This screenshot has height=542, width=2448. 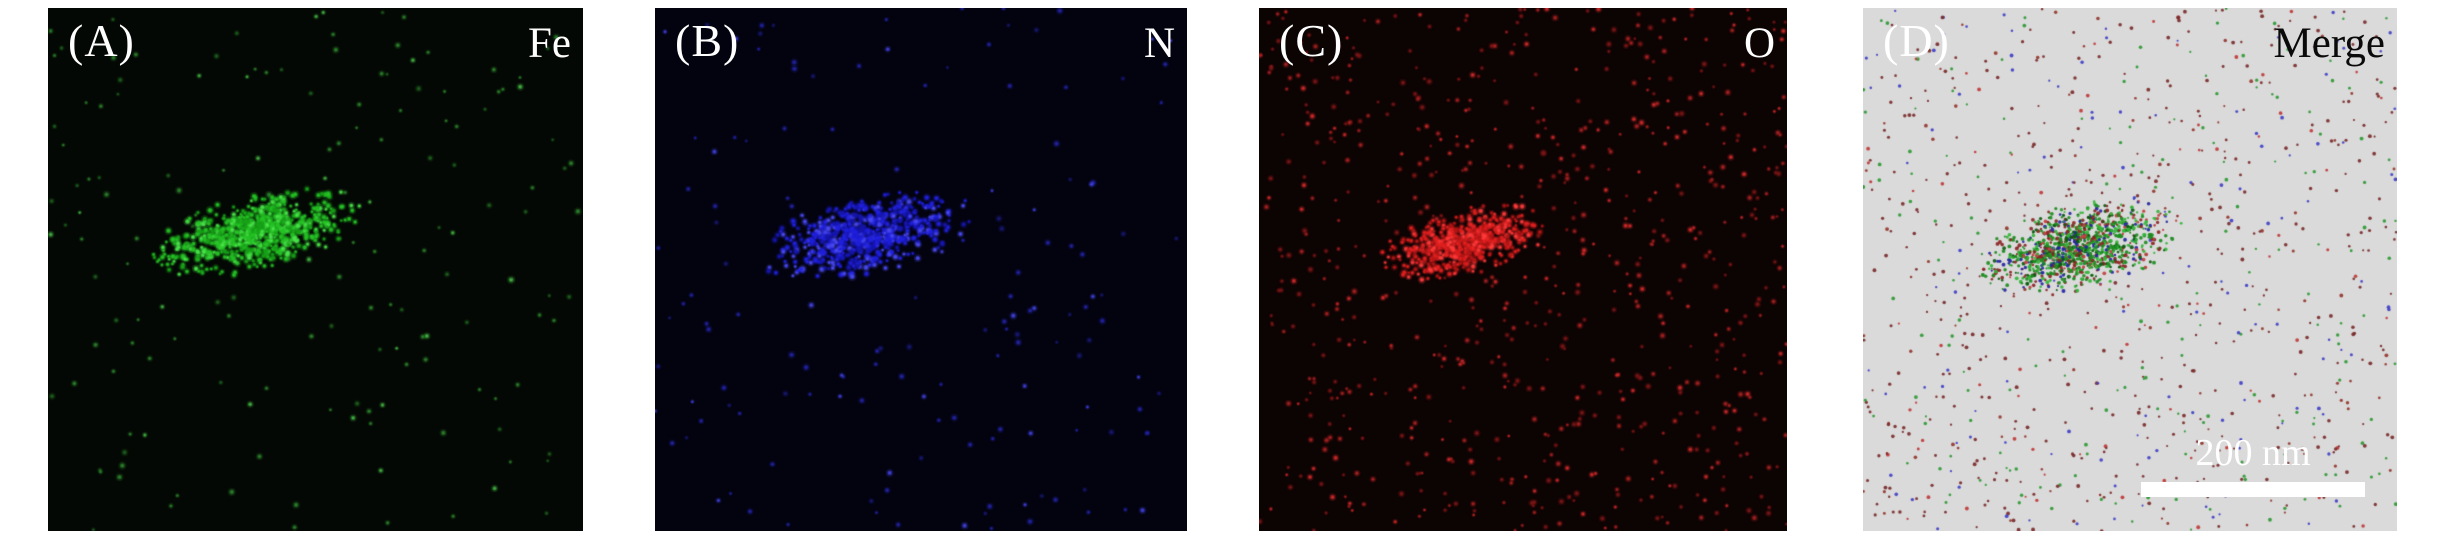 What do you see at coordinates (101, 40) in the screenshot?
I see `panel-letter-label: (A)` at bounding box center [101, 40].